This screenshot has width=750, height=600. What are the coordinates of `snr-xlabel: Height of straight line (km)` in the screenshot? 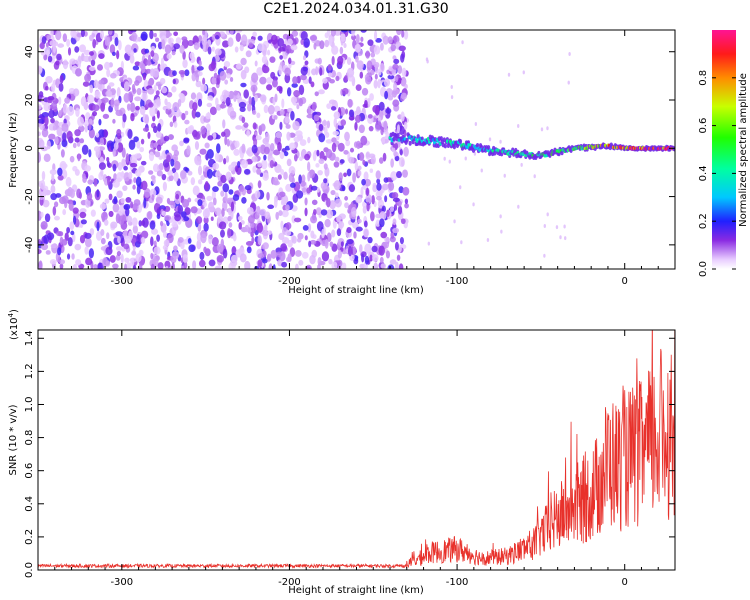 It's located at (356, 590).